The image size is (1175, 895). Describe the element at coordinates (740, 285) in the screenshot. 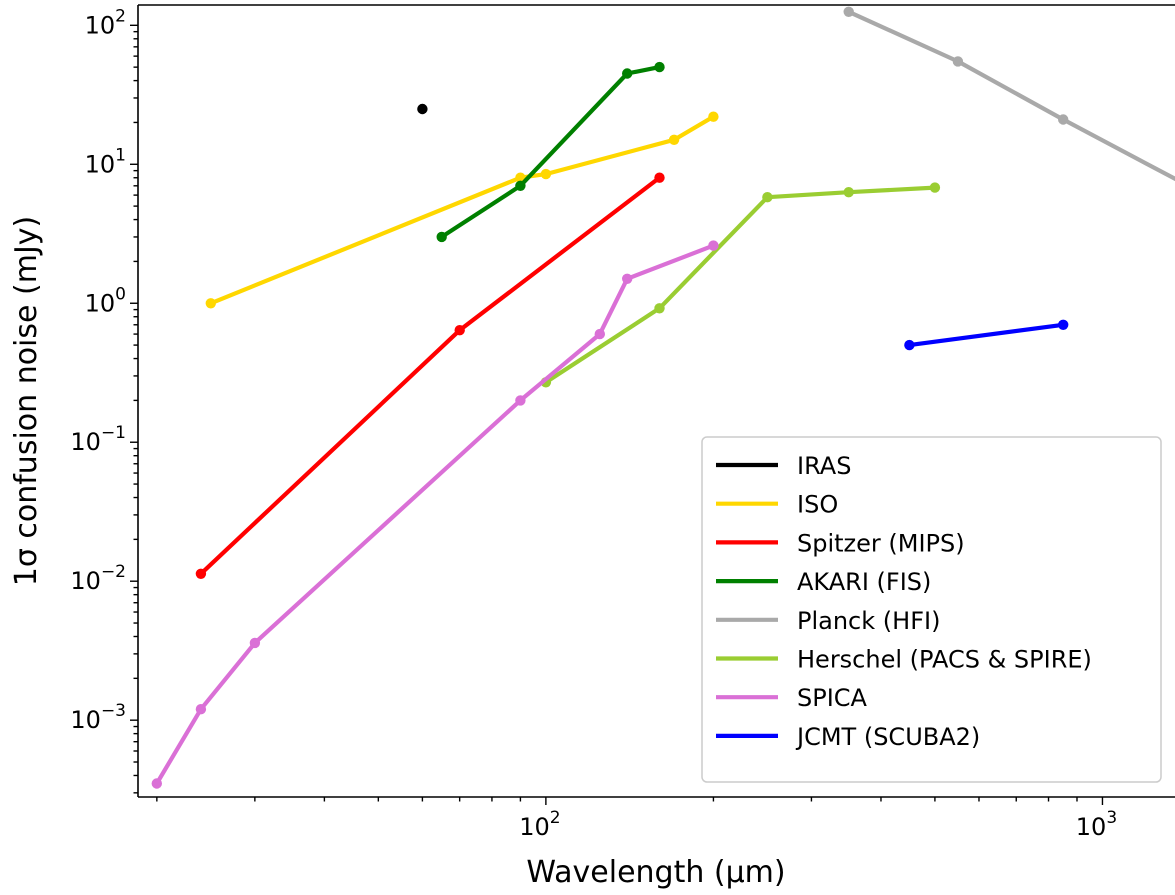

I see `series-line-herschel-pacs-spire` at that location.